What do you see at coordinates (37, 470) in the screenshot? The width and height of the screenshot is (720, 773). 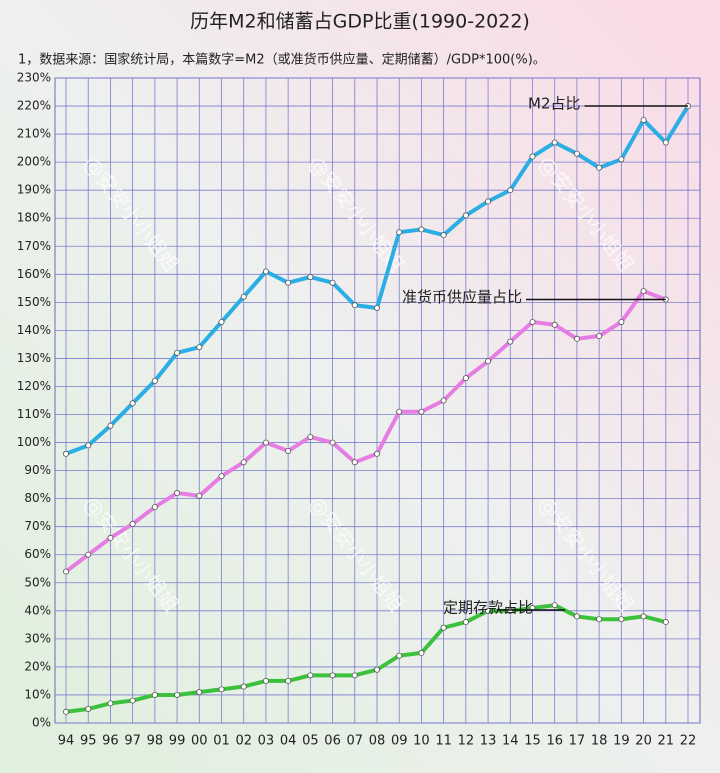 I see `y-tick-label: 90%` at bounding box center [37, 470].